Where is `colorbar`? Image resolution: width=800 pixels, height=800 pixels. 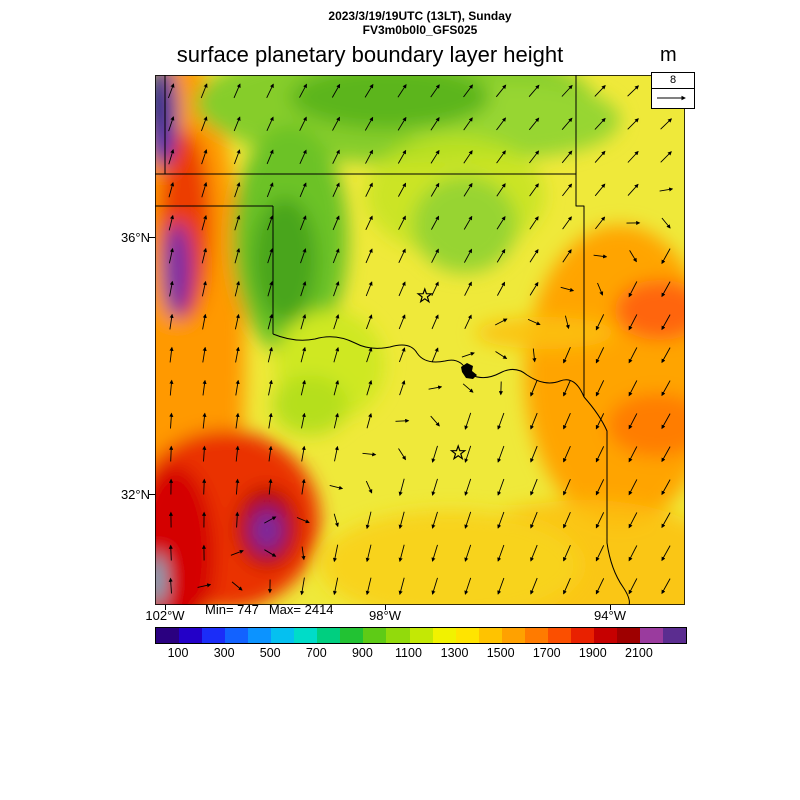
colorbar is located at coordinates (421, 635).